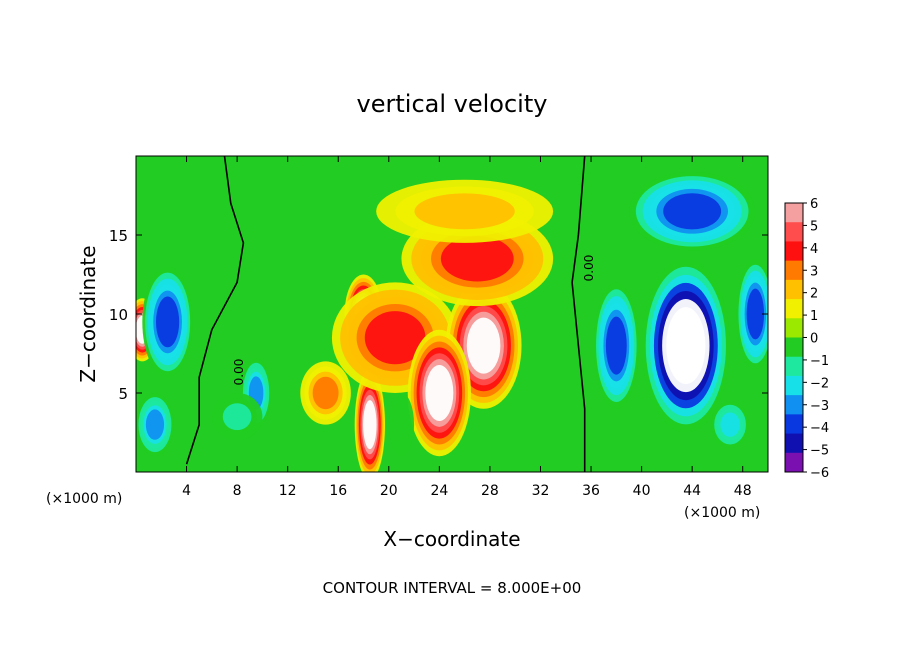 Image resolution: width=904 pixels, height=654 pixels. Describe the element at coordinates (338, 491) in the screenshot. I see `x-tick-label-3: 16` at that location.